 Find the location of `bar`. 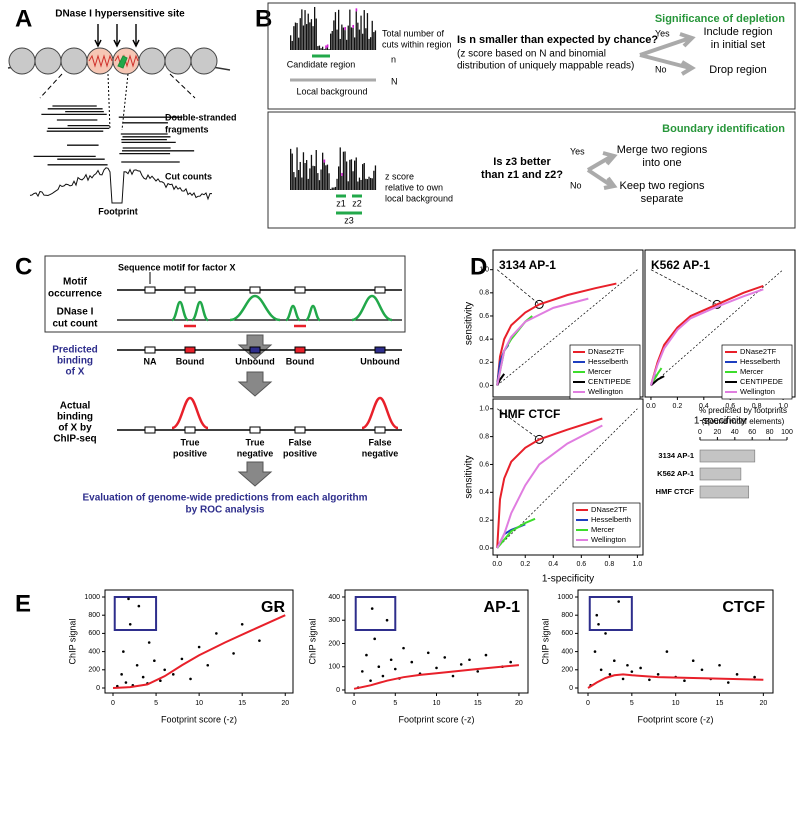

bar is located at coordinates (720, 474).